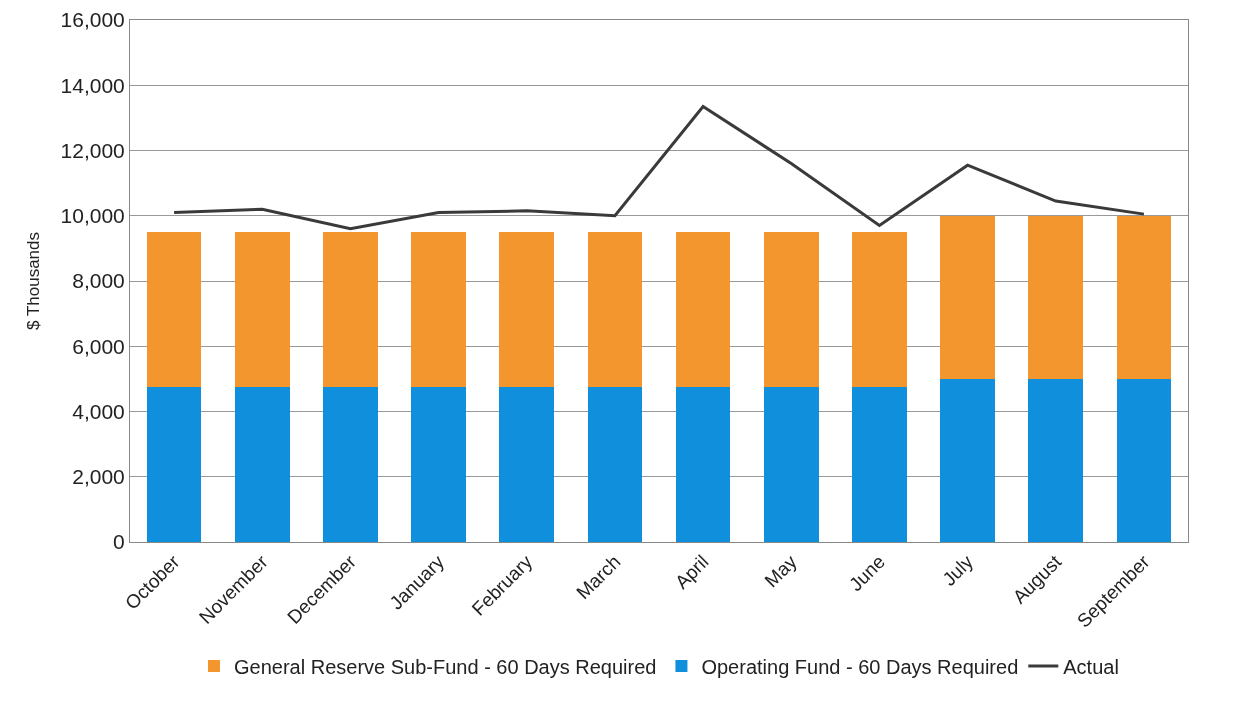 This screenshot has height=728, width=1246. I want to click on y-tick-label: 12,000, so click(92, 150).